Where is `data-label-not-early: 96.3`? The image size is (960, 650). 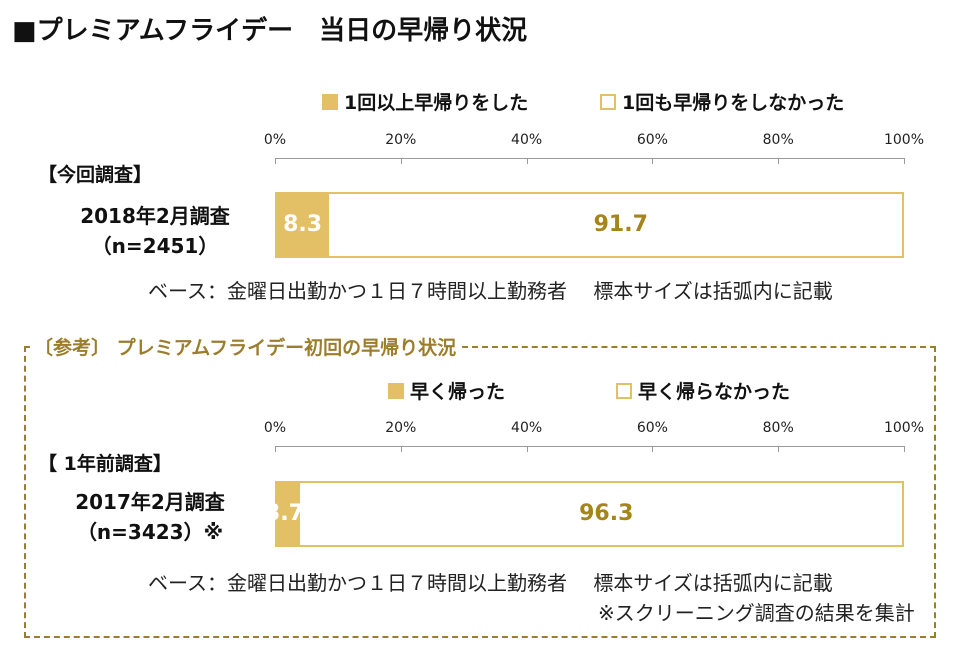 data-label-not-early: 96.3 is located at coordinates (606, 513).